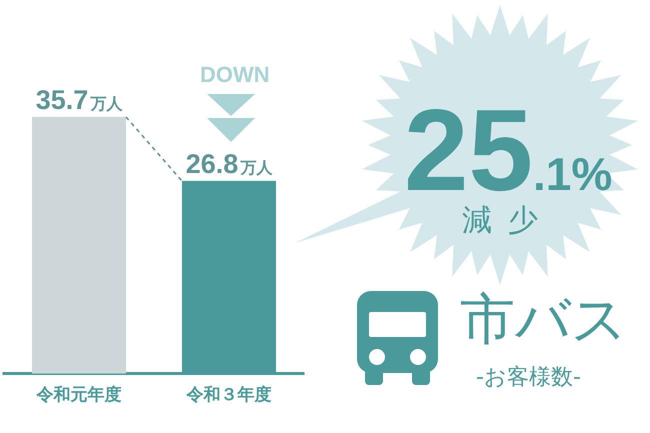 The image size is (650, 433). What do you see at coordinates (229, 395) in the screenshot?
I see `x-tick-label: 令和３年度` at bounding box center [229, 395].